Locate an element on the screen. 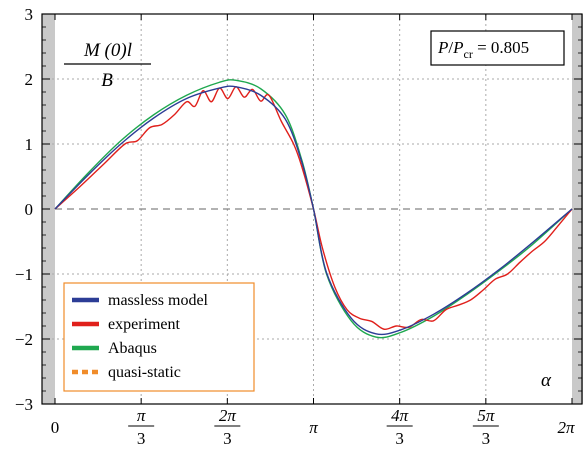 The height and width of the screenshot is (449, 583). x-tick-labels: 0 π 3 2π 3 π 4π 3 5π 3 2π is located at coordinates (313, 427).